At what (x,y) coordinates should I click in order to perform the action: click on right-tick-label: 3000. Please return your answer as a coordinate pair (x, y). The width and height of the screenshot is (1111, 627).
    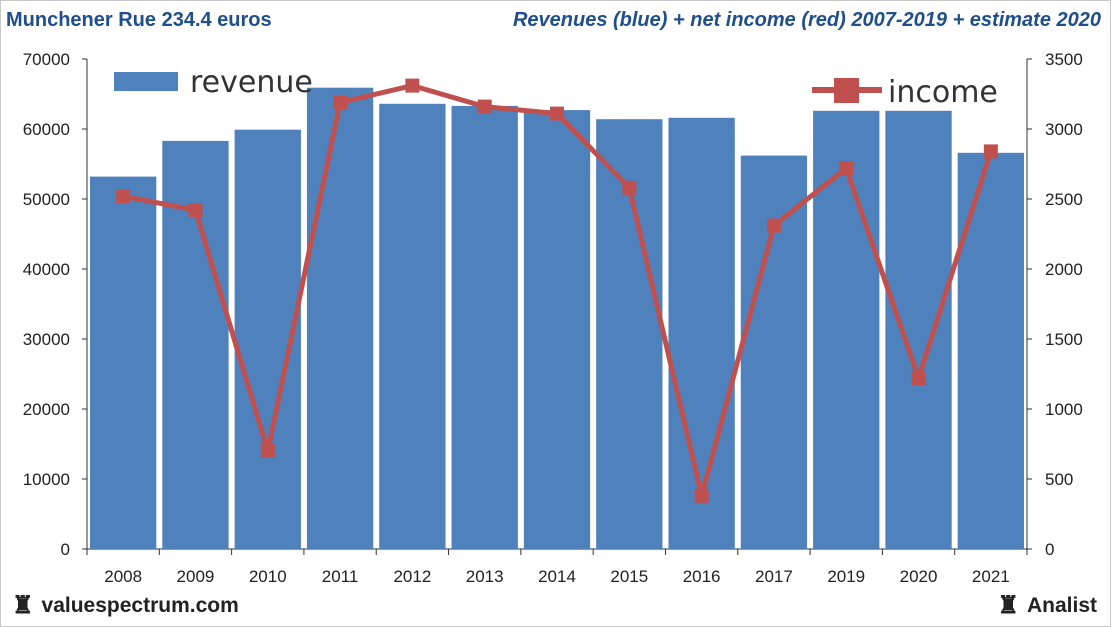
    Looking at the image, I should click on (1064, 129).